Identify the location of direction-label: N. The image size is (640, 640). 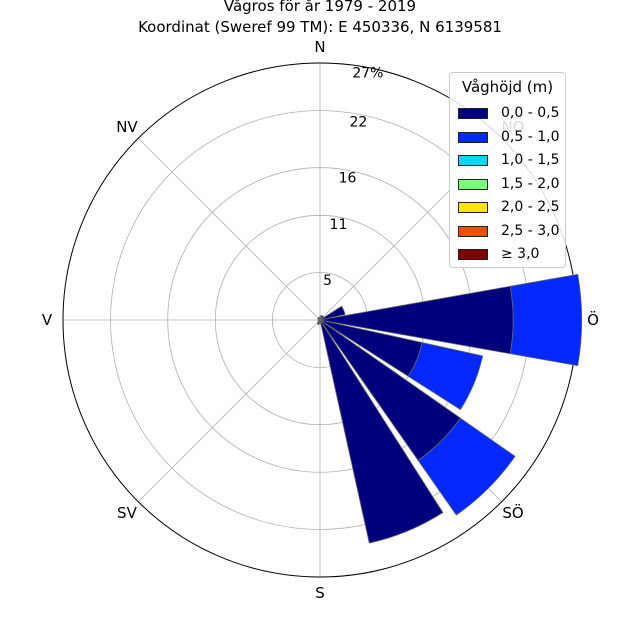
(319, 47).